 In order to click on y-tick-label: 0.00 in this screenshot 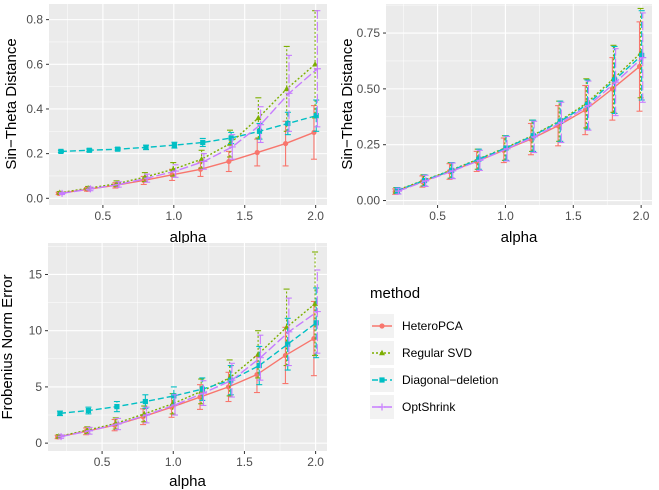, I will do `click(369, 201)`.